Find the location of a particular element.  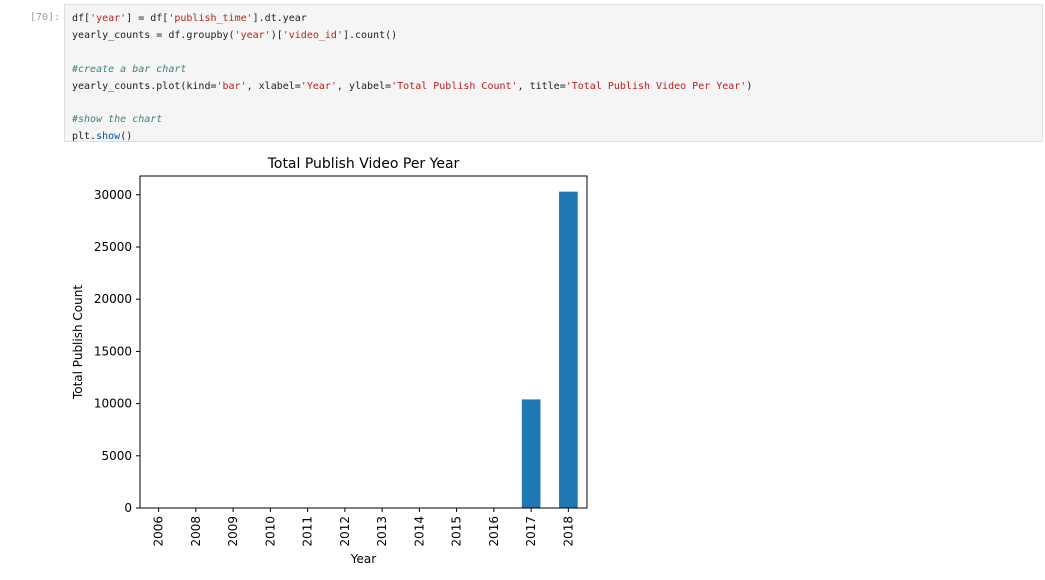

x-tick-label: 2014 is located at coordinates (419, 531).